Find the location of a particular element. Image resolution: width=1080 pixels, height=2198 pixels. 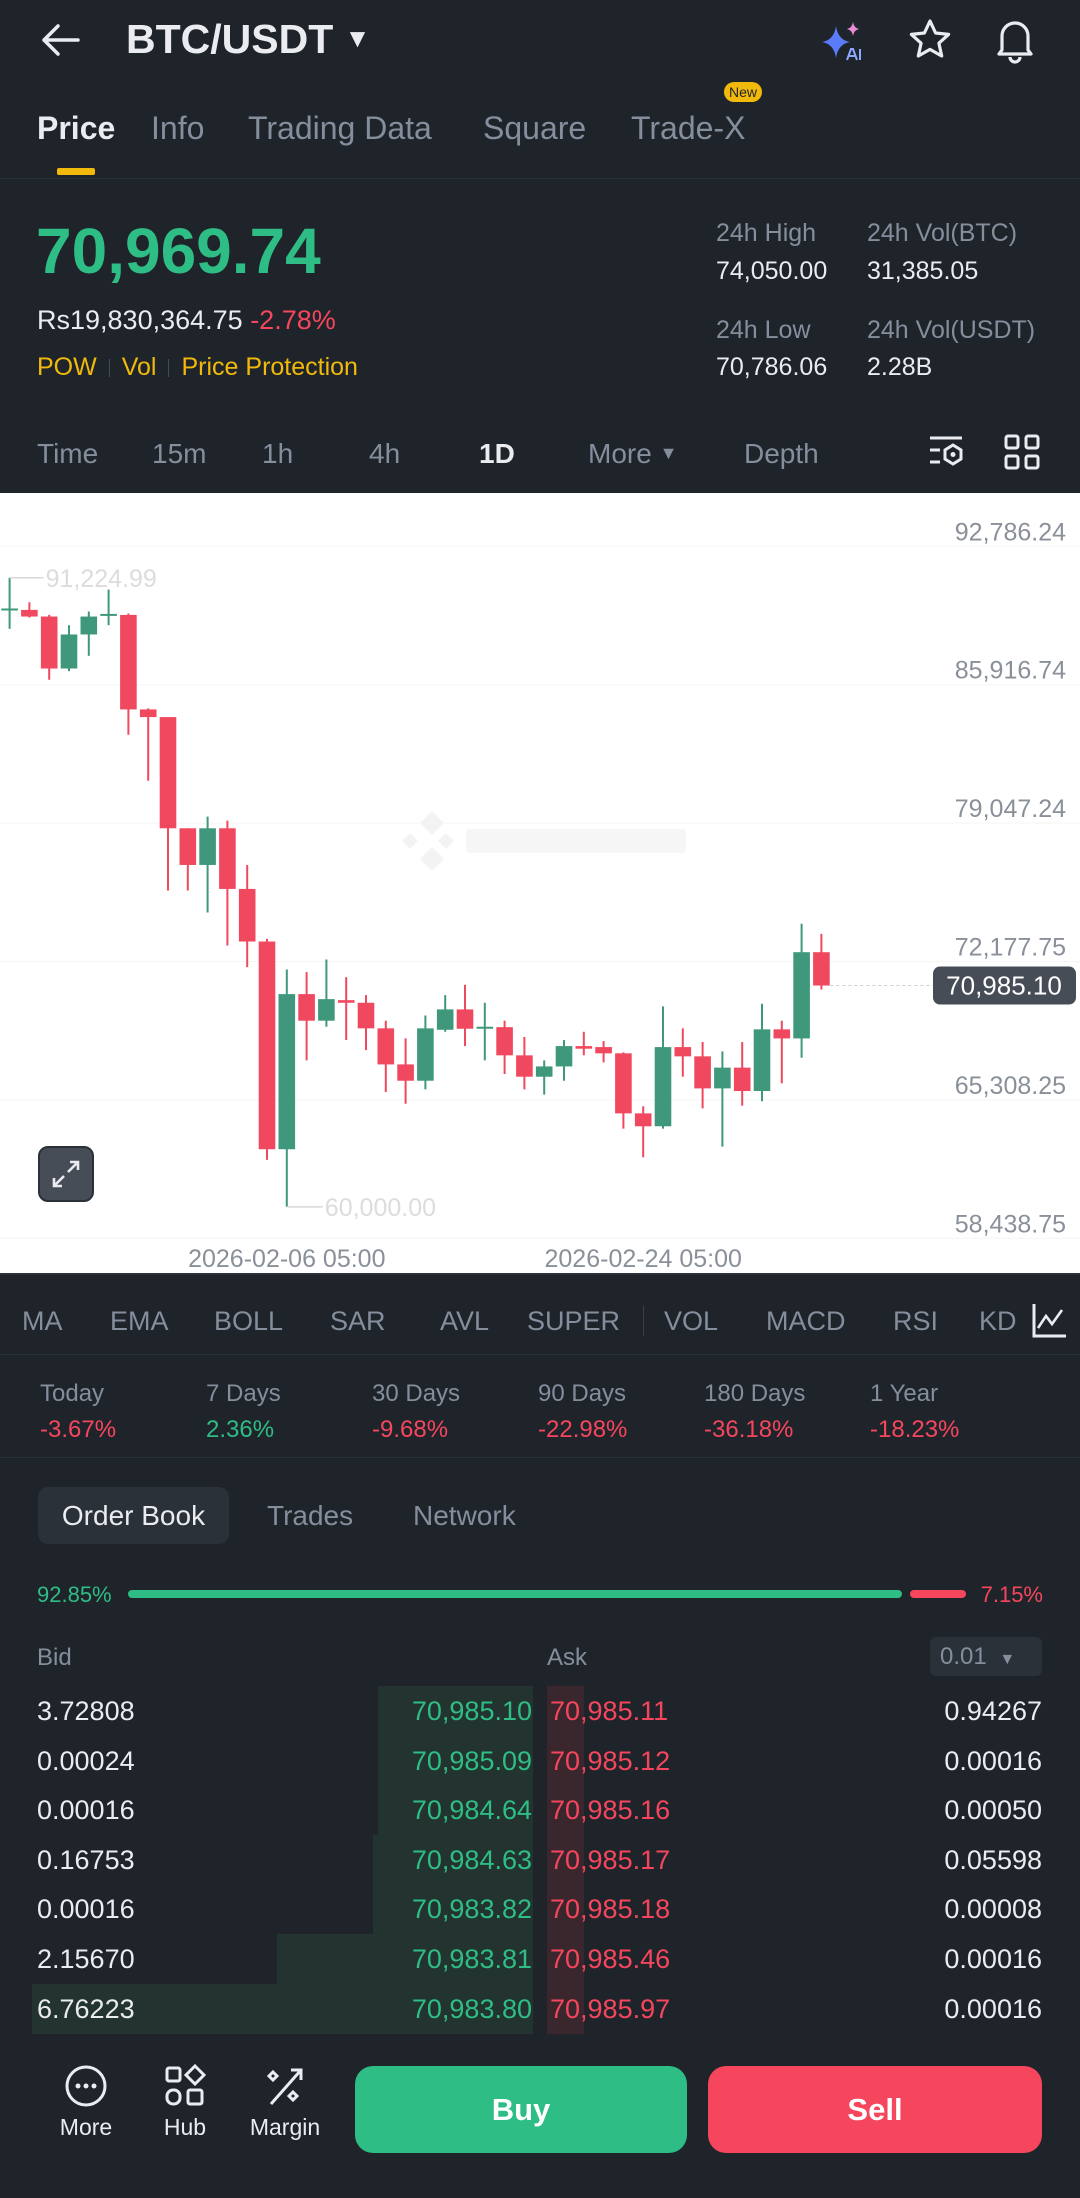

indicator-boll: BOLL is located at coordinates (249, 1321).